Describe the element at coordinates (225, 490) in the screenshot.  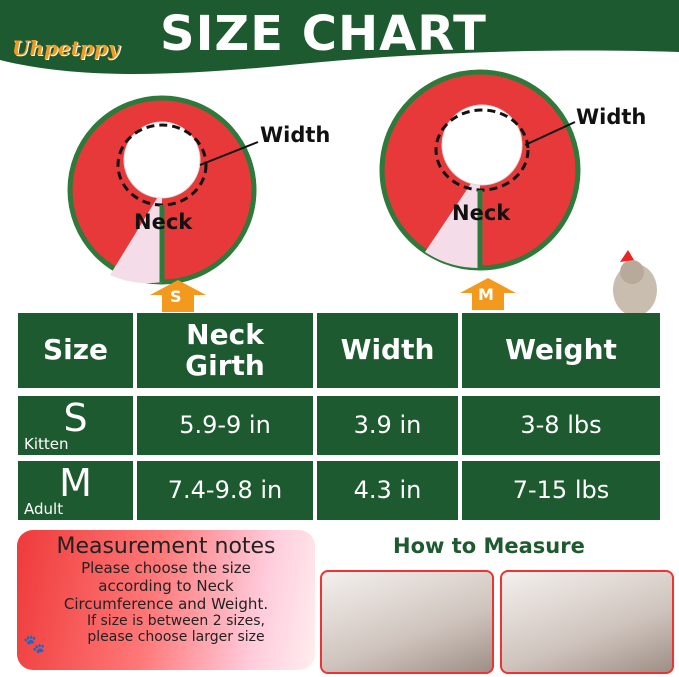
I see `row-m-neck: 7.4-9.8 in` at that location.